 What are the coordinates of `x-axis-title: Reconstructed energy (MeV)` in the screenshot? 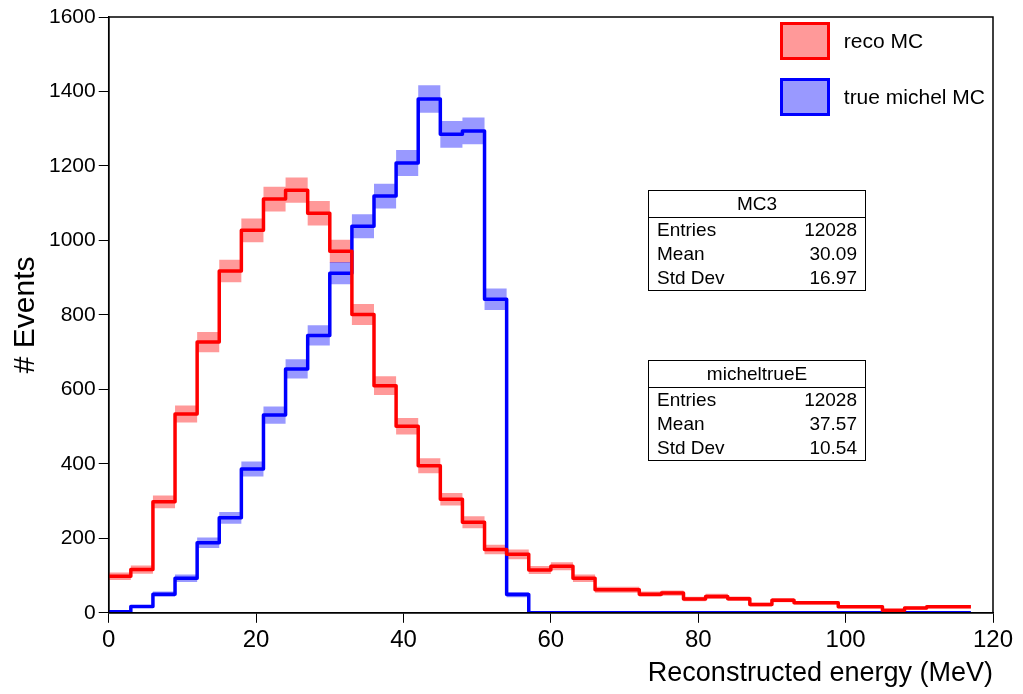 It's located at (820, 672).